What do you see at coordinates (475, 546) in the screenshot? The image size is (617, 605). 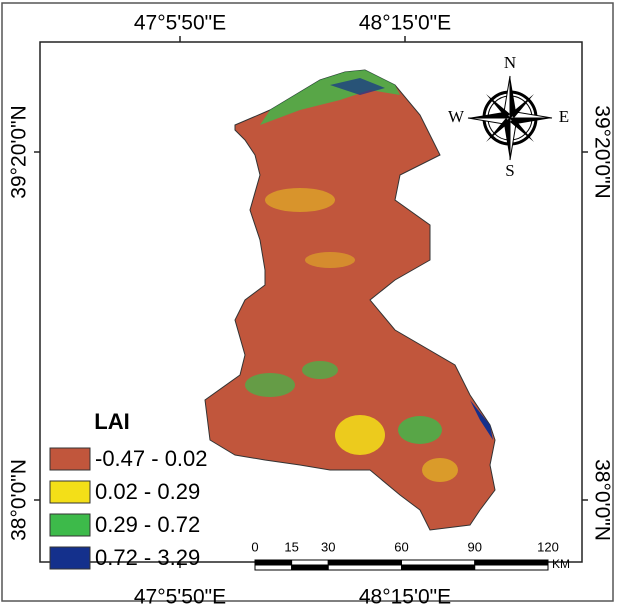 I see `scale-label: 90` at bounding box center [475, 546].